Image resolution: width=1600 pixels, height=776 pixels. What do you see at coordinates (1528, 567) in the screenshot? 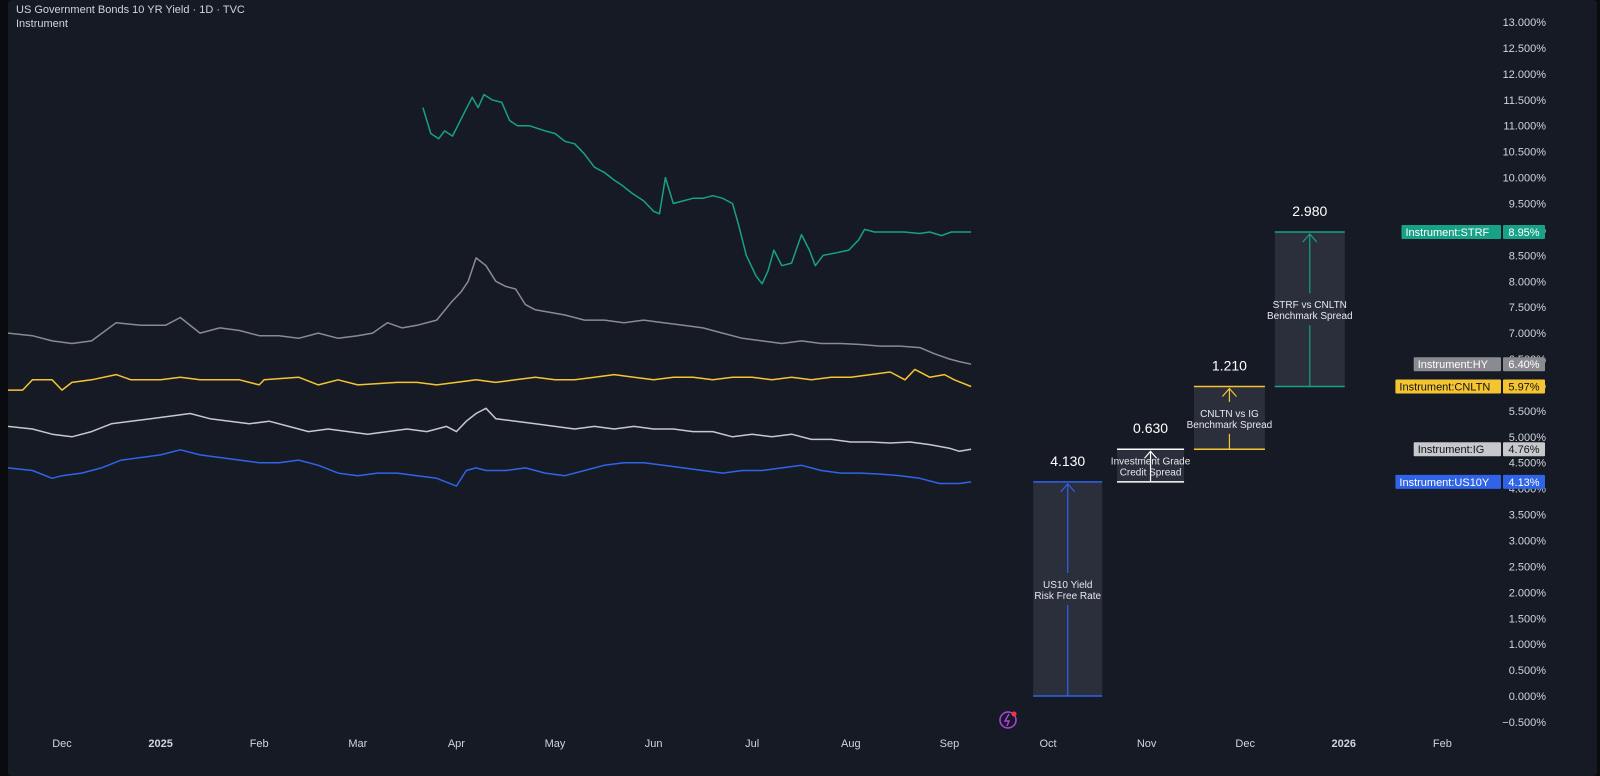
I see `y-tick-label: 2.500%` at bounding box center [1528, 567].